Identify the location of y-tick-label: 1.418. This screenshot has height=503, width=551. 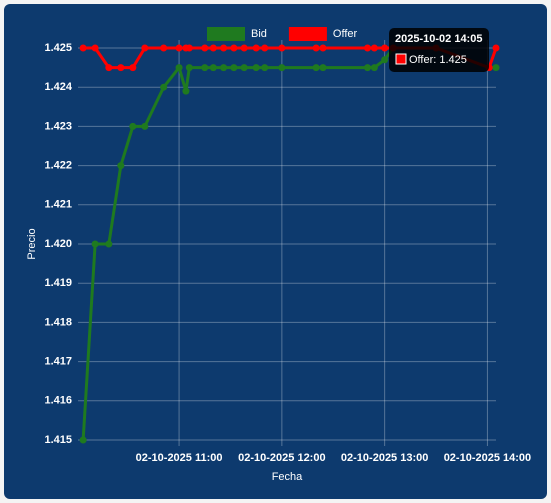
(58, 322).